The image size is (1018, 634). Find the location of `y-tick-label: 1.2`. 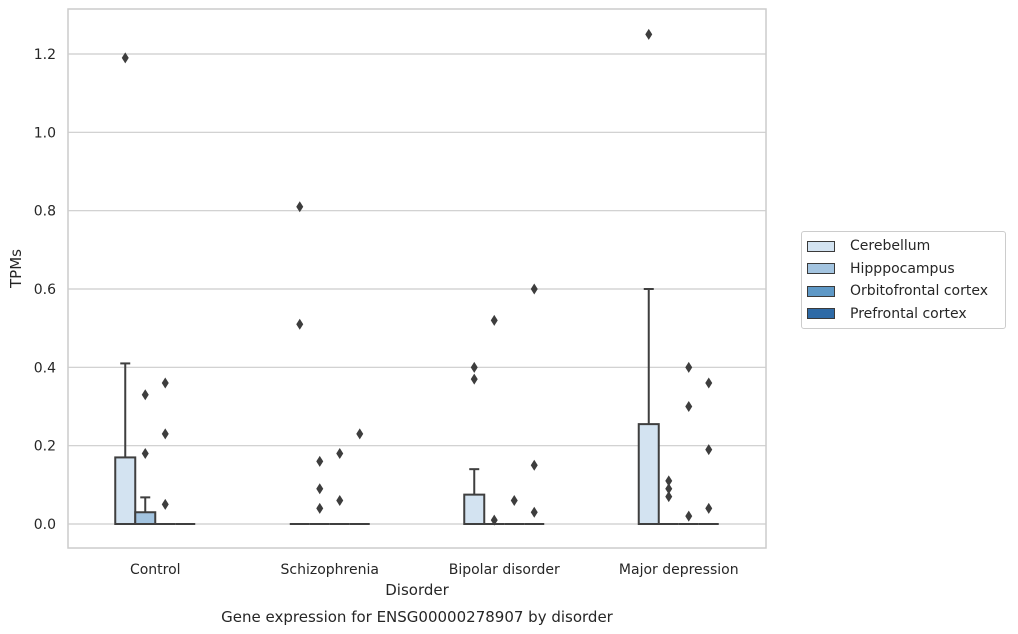

y-tick-label: 1.2 is located at coordinates (45, 55).